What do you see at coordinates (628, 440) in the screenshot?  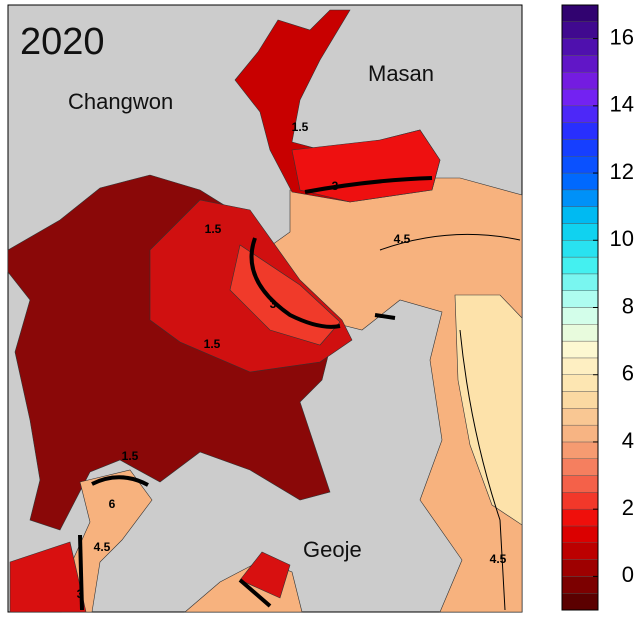 I see `colorbar-tick-label: 4` at bounding box center [628, 440].